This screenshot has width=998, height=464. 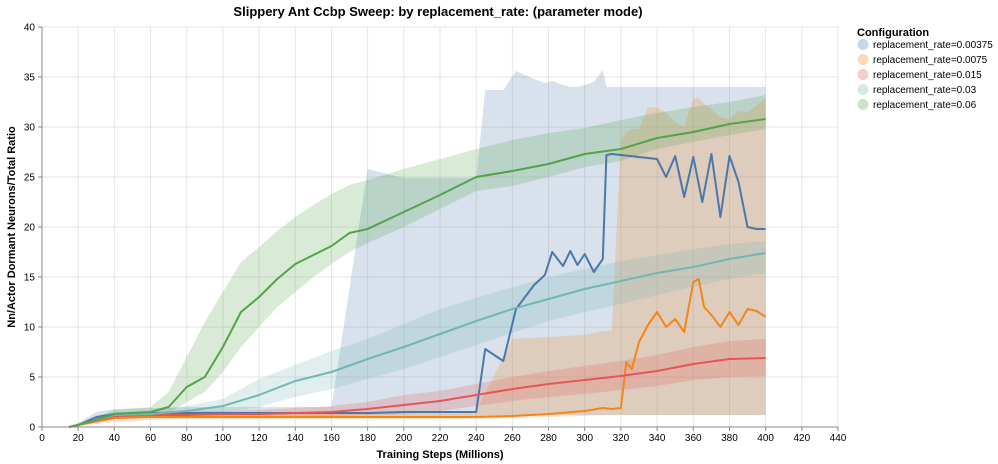 What do you see at coordinates (930, 60) in the screenshot?
I see `legend-label: replacement_rate=0.0075` at bounding box center [930, 60].